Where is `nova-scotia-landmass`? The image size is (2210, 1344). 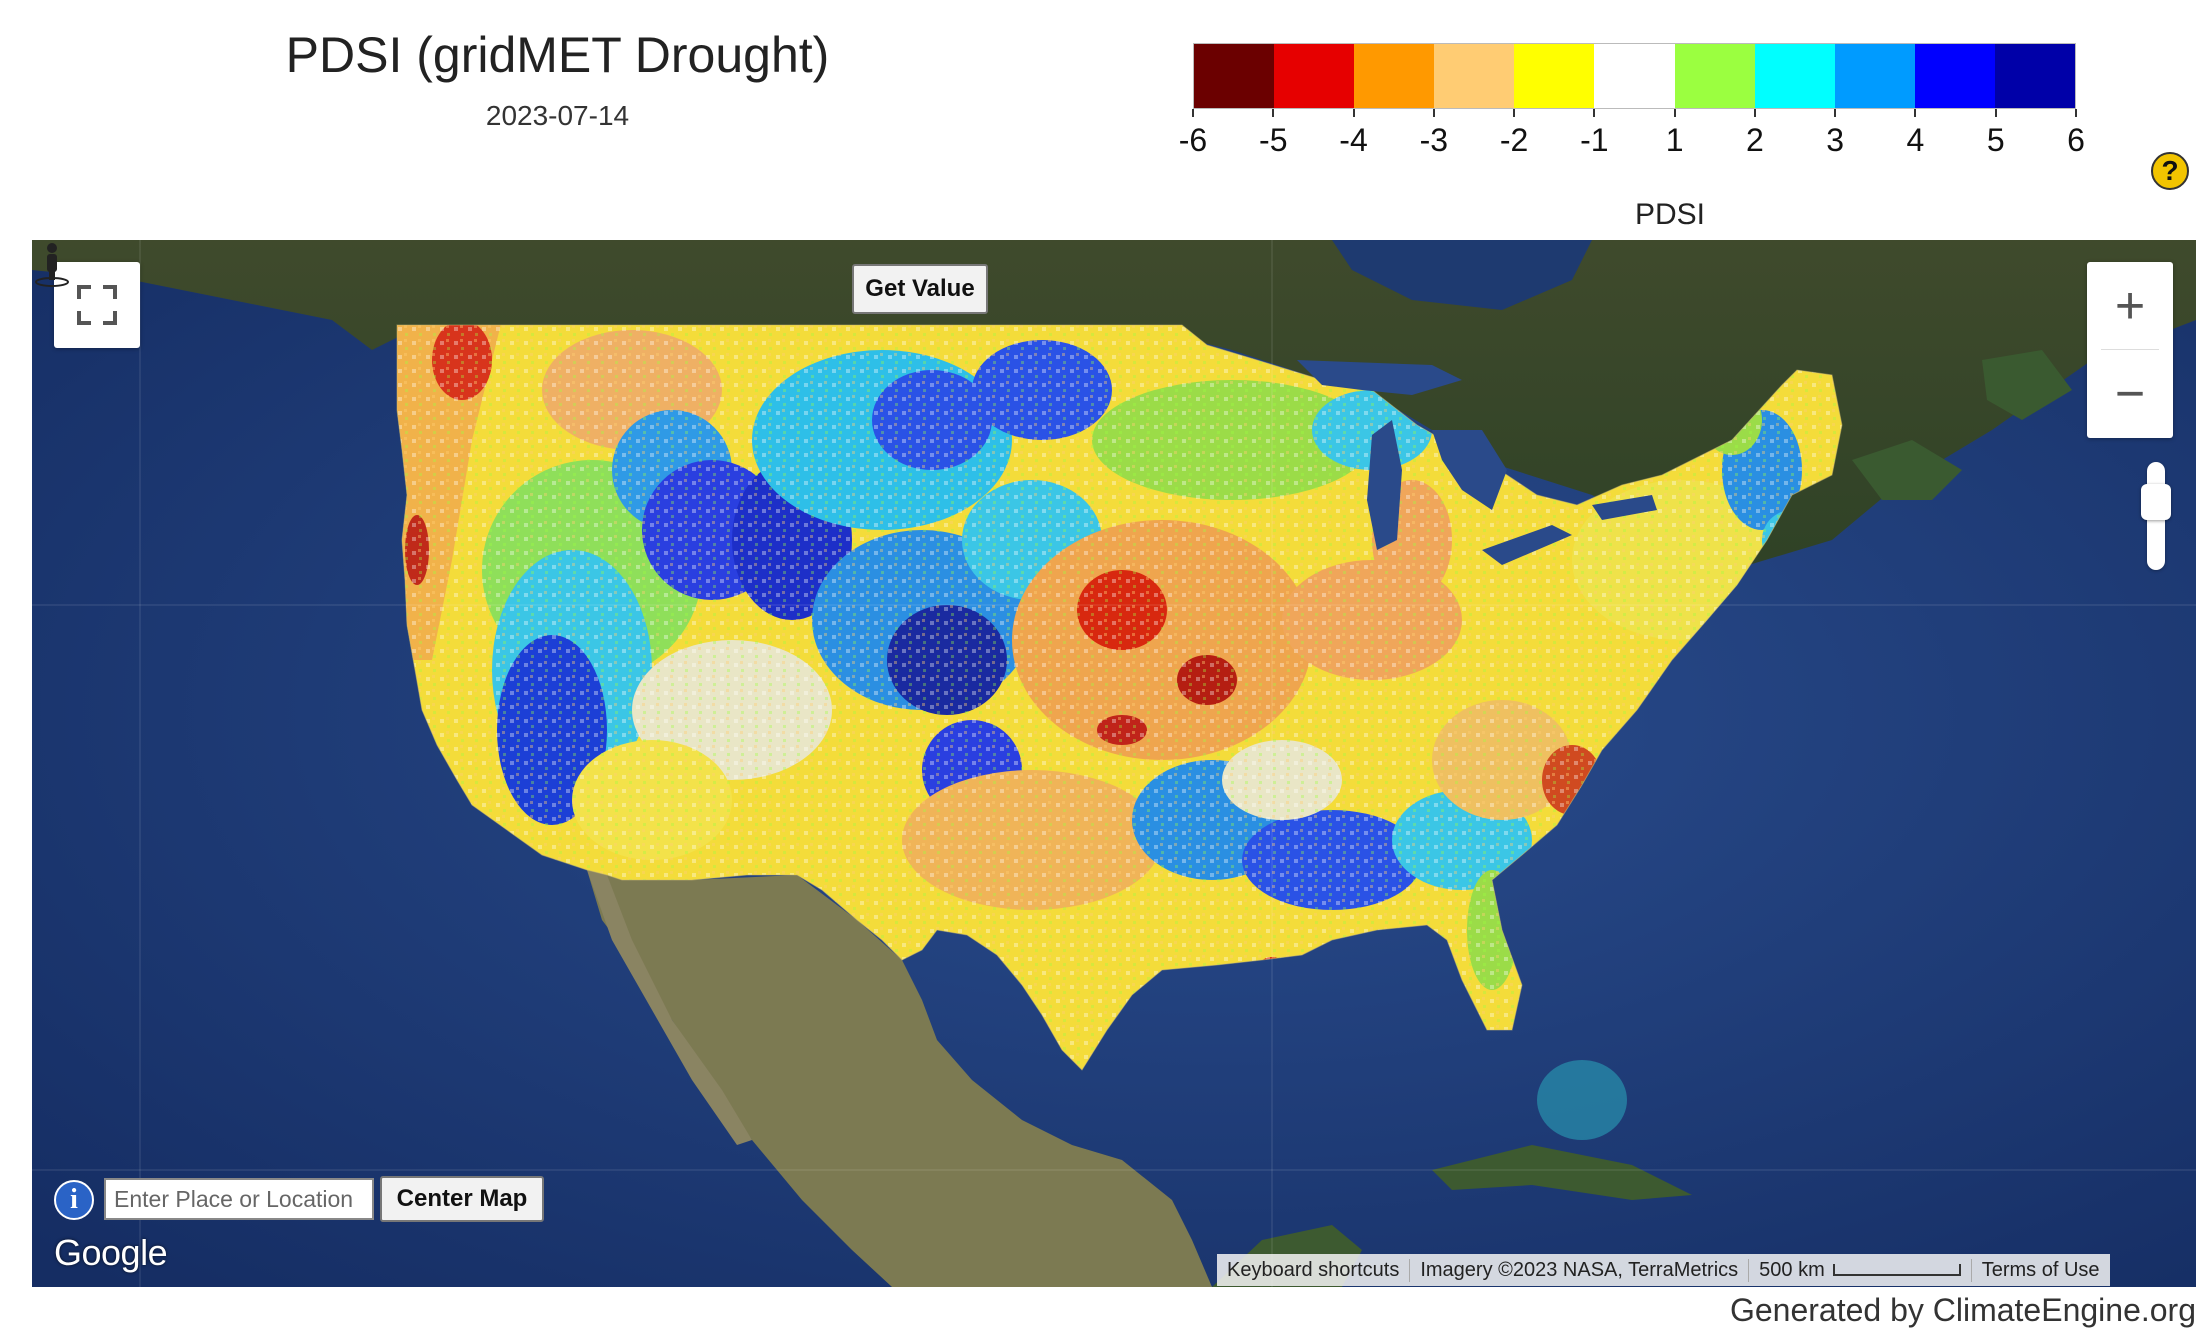
nova-scotia-landmass is located at coordinates (1907, 470).